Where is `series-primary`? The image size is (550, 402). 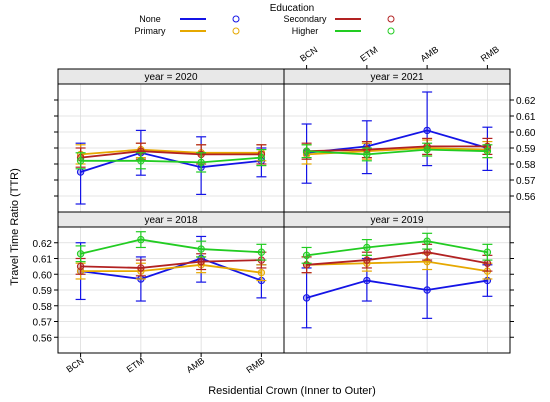 series-primary is located at coordinates (397, 266).